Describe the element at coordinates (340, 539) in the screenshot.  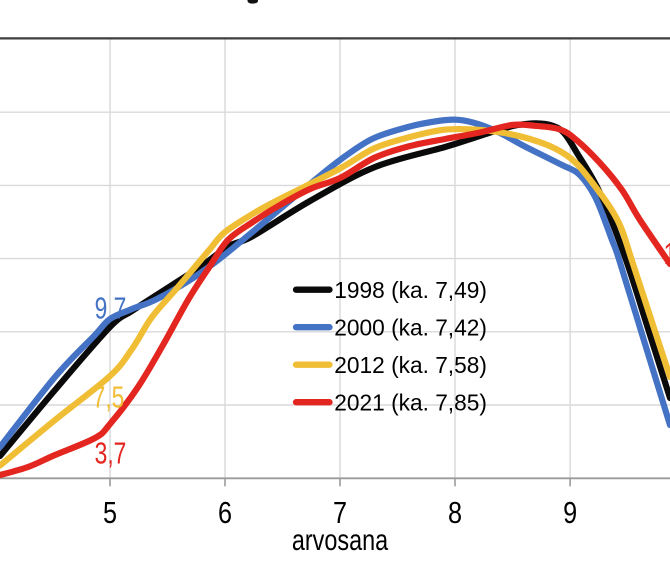
I see `svg-text: arvosana` at that location.